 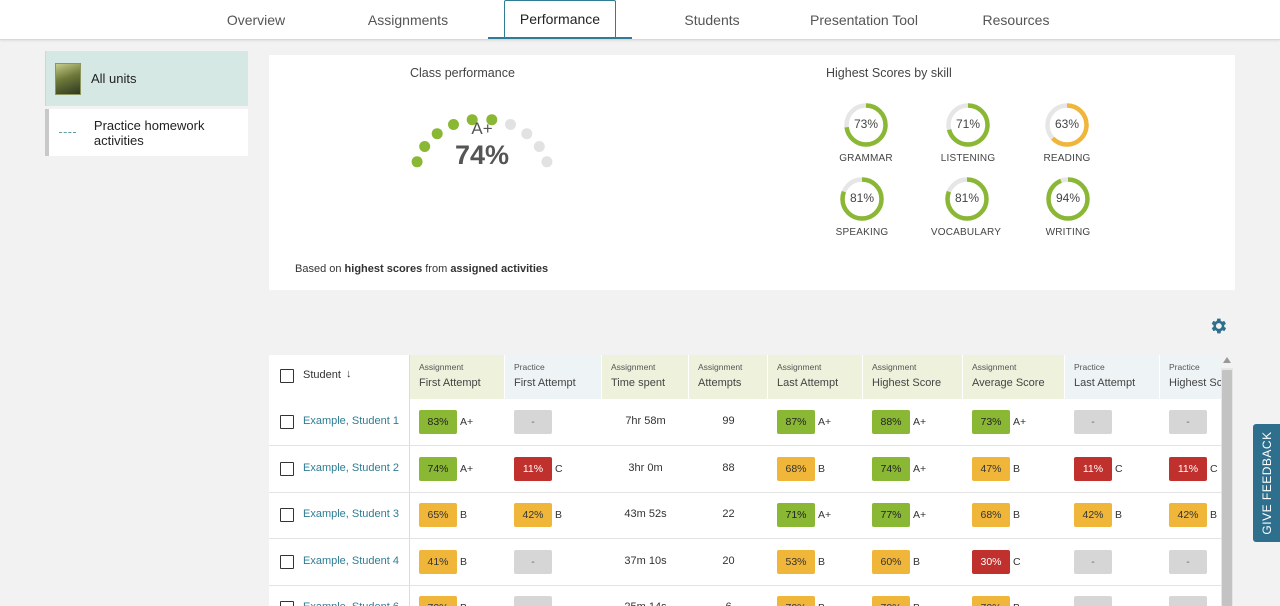 I want to click on tab-overview: Overview, so click(x=256, y=19).